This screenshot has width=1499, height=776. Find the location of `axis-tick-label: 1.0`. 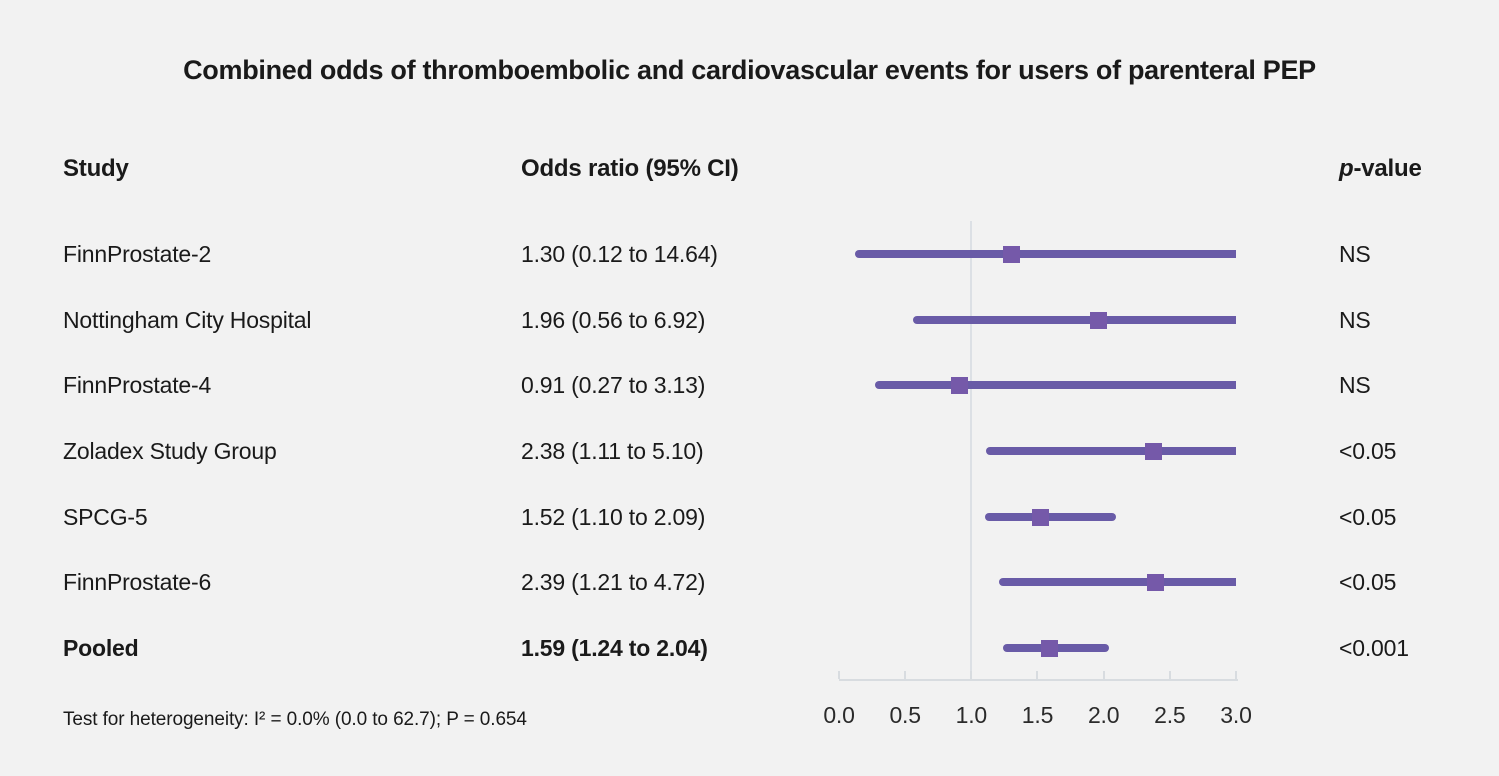

axis-tick-label: 1.0 is located at coordinates (971, 715).